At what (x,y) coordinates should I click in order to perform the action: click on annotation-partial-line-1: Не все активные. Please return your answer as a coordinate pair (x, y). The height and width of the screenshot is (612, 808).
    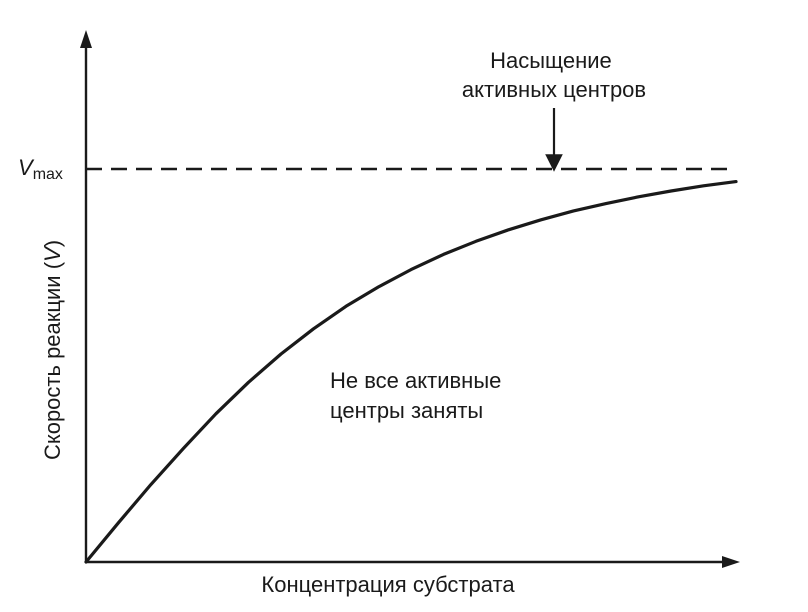
    Looking at the image, I should click on (415, 380).